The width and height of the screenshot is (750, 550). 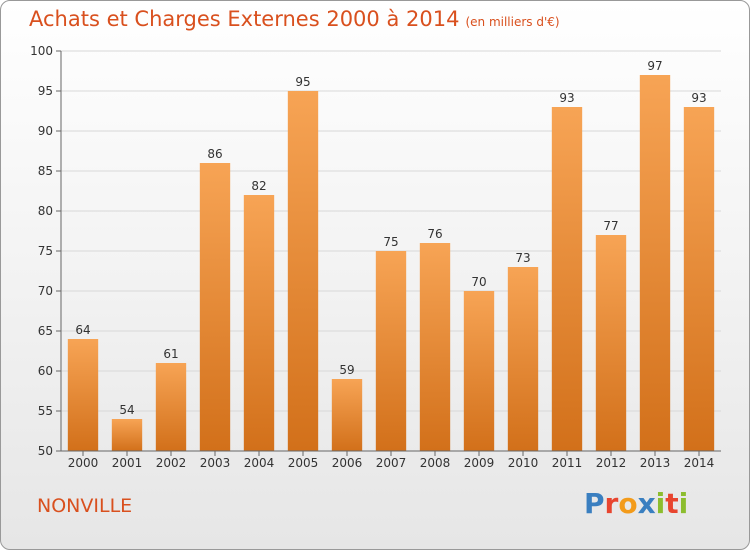 What do you see at coordinates (567, 463) in the screenshot?
I see `x-tick-label: 2011` at bounding box center [567, 463].